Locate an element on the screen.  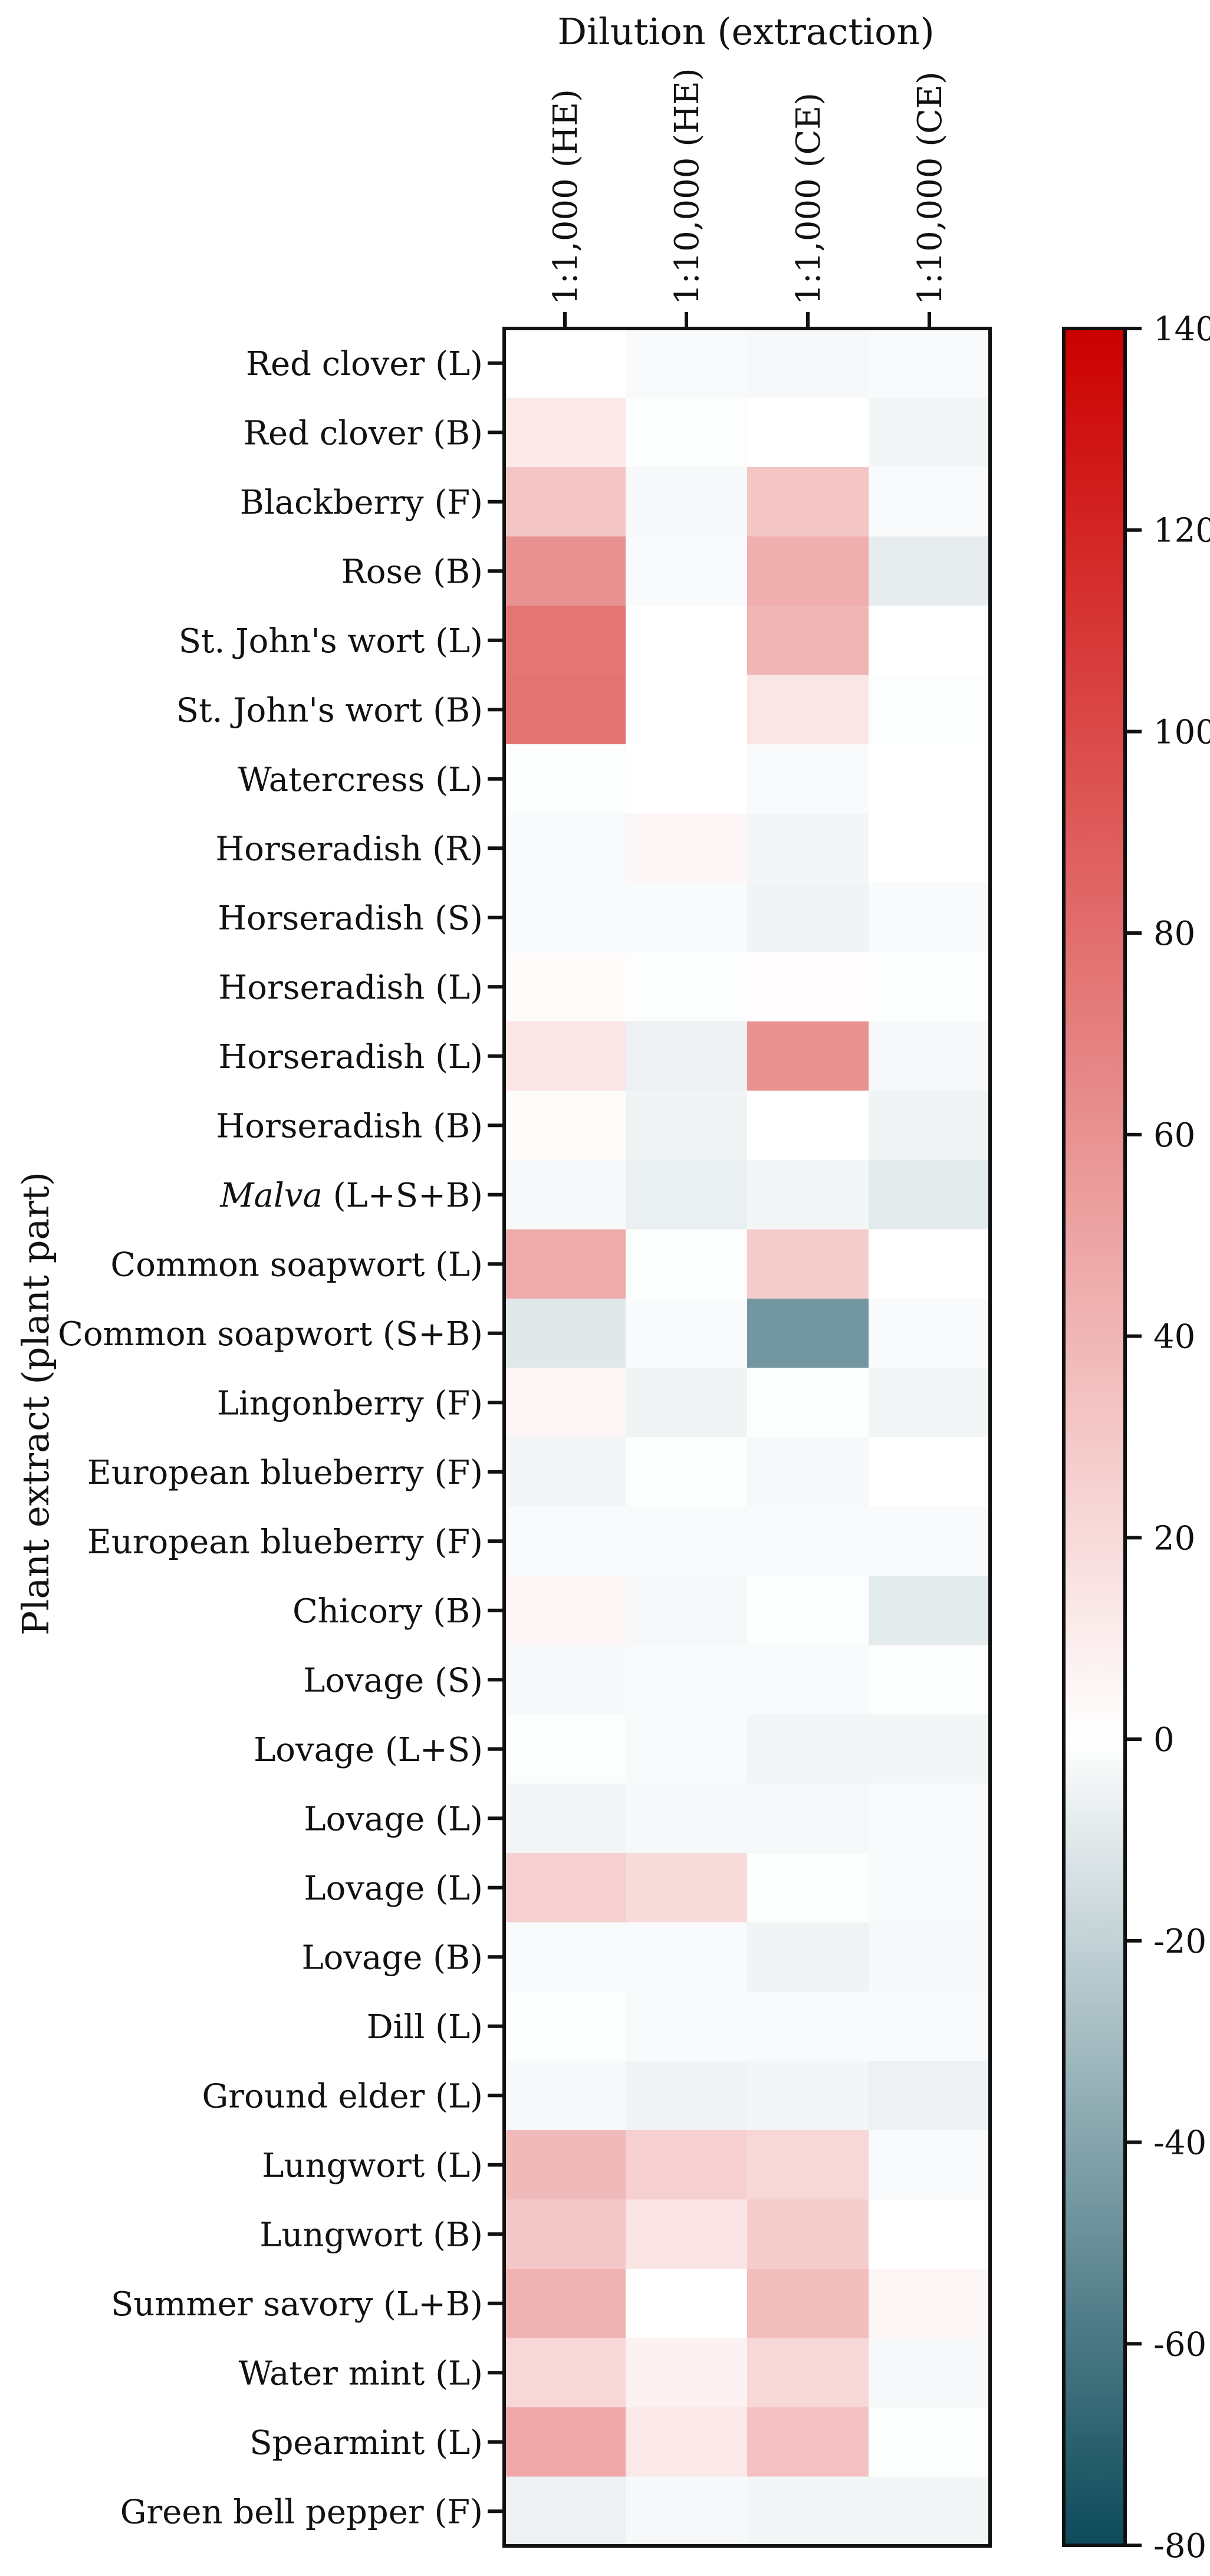
colorbar-tick-label: 60 is located at coordinates (1174, 1135).